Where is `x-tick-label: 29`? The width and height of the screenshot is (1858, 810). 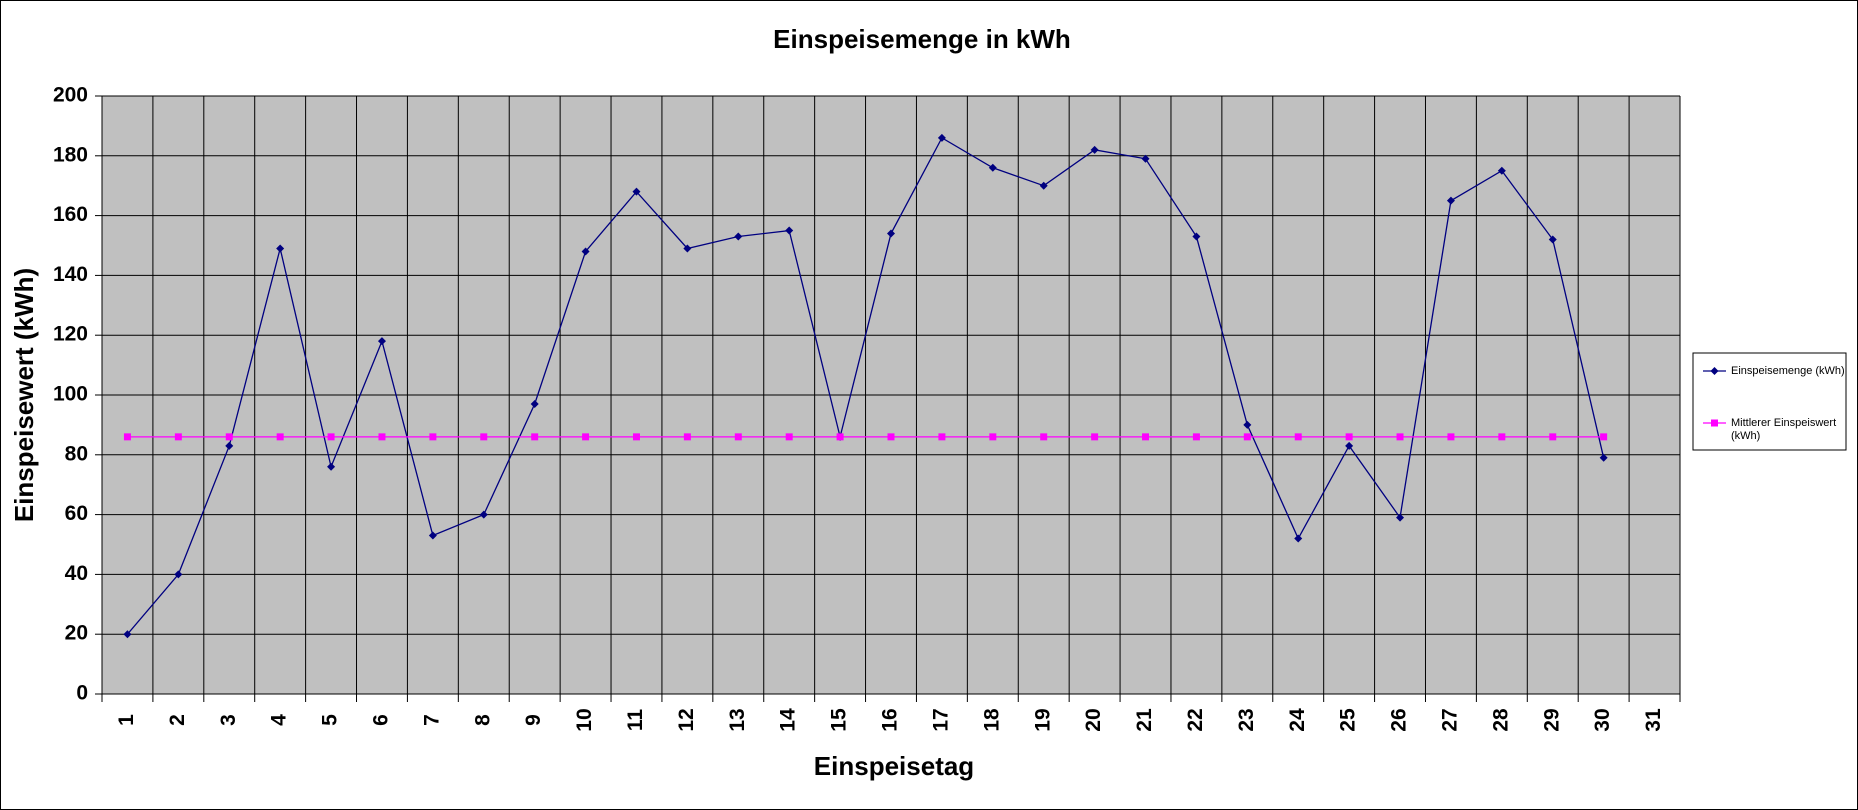
x-tick-label: 29 is located at coordinates (1551, 719).